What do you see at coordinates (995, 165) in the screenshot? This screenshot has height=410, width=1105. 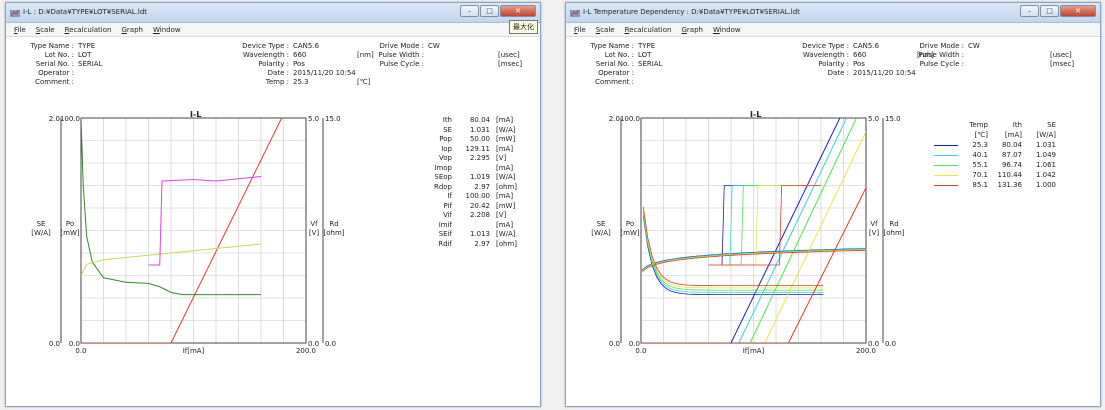 I see `temp-table-row: 55.1 96.74 1.061` at bounding box center [995, 165].